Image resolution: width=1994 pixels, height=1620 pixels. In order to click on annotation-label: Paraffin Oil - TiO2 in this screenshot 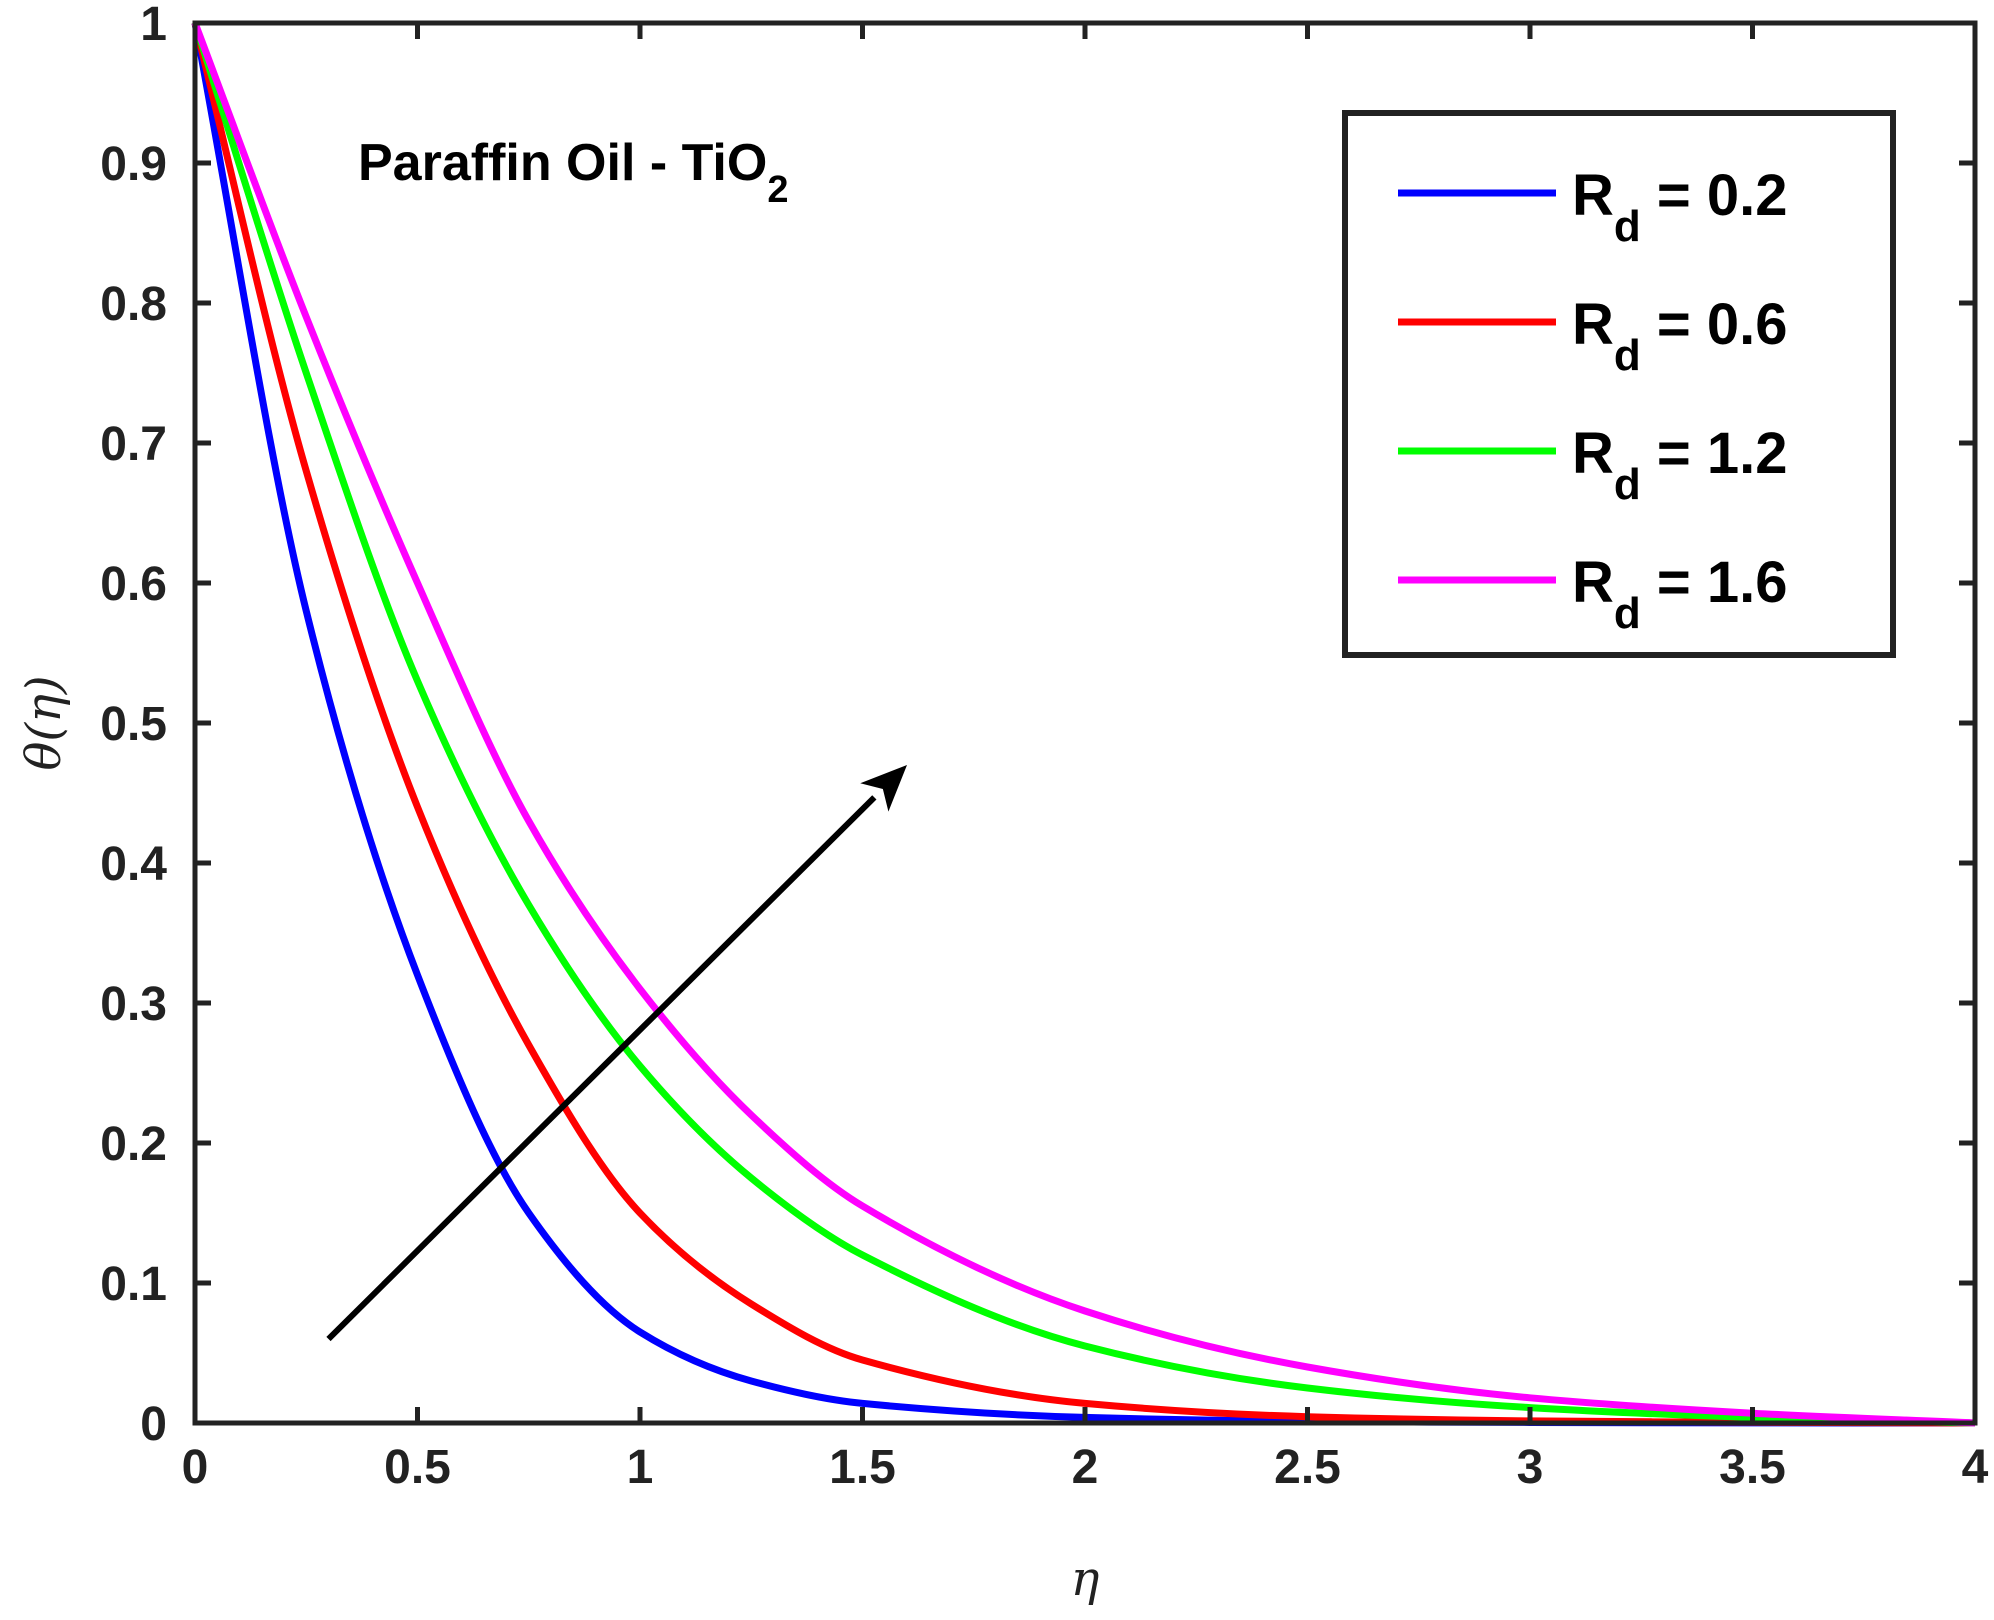, I will do `click(573, 172)`.